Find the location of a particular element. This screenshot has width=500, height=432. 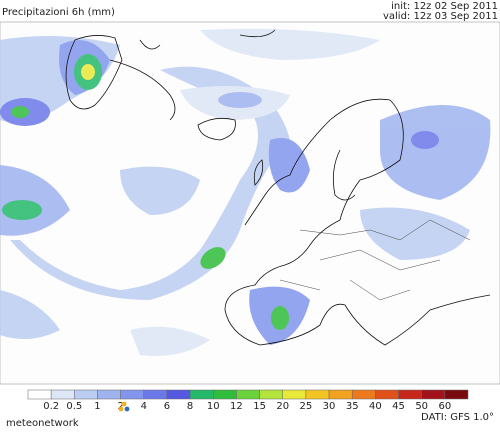

legend-tick-label: 45 is located at coordinates (398, 406).